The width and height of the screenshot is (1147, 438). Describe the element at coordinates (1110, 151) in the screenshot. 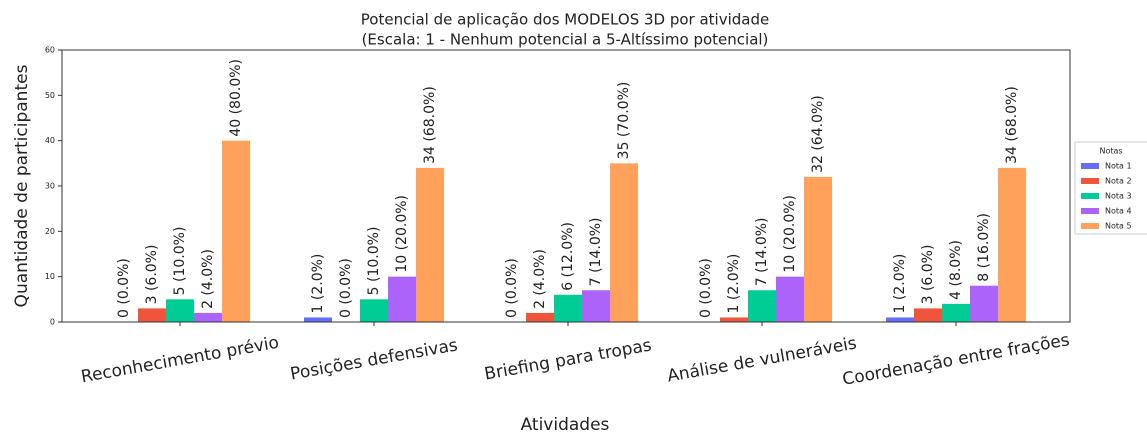

I see `legend-title: Notas` at that location.